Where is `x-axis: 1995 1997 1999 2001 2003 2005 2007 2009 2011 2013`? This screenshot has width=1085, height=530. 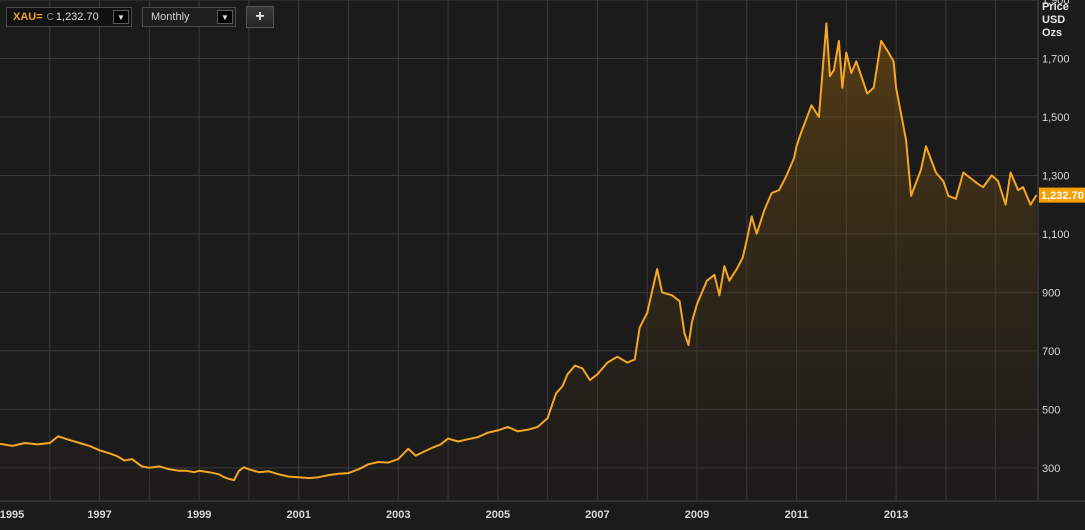
x-axis: 1995 1997 1999 2001 2003 2005 2007 2009 2011 2013 is located at coordinates (454, 515).